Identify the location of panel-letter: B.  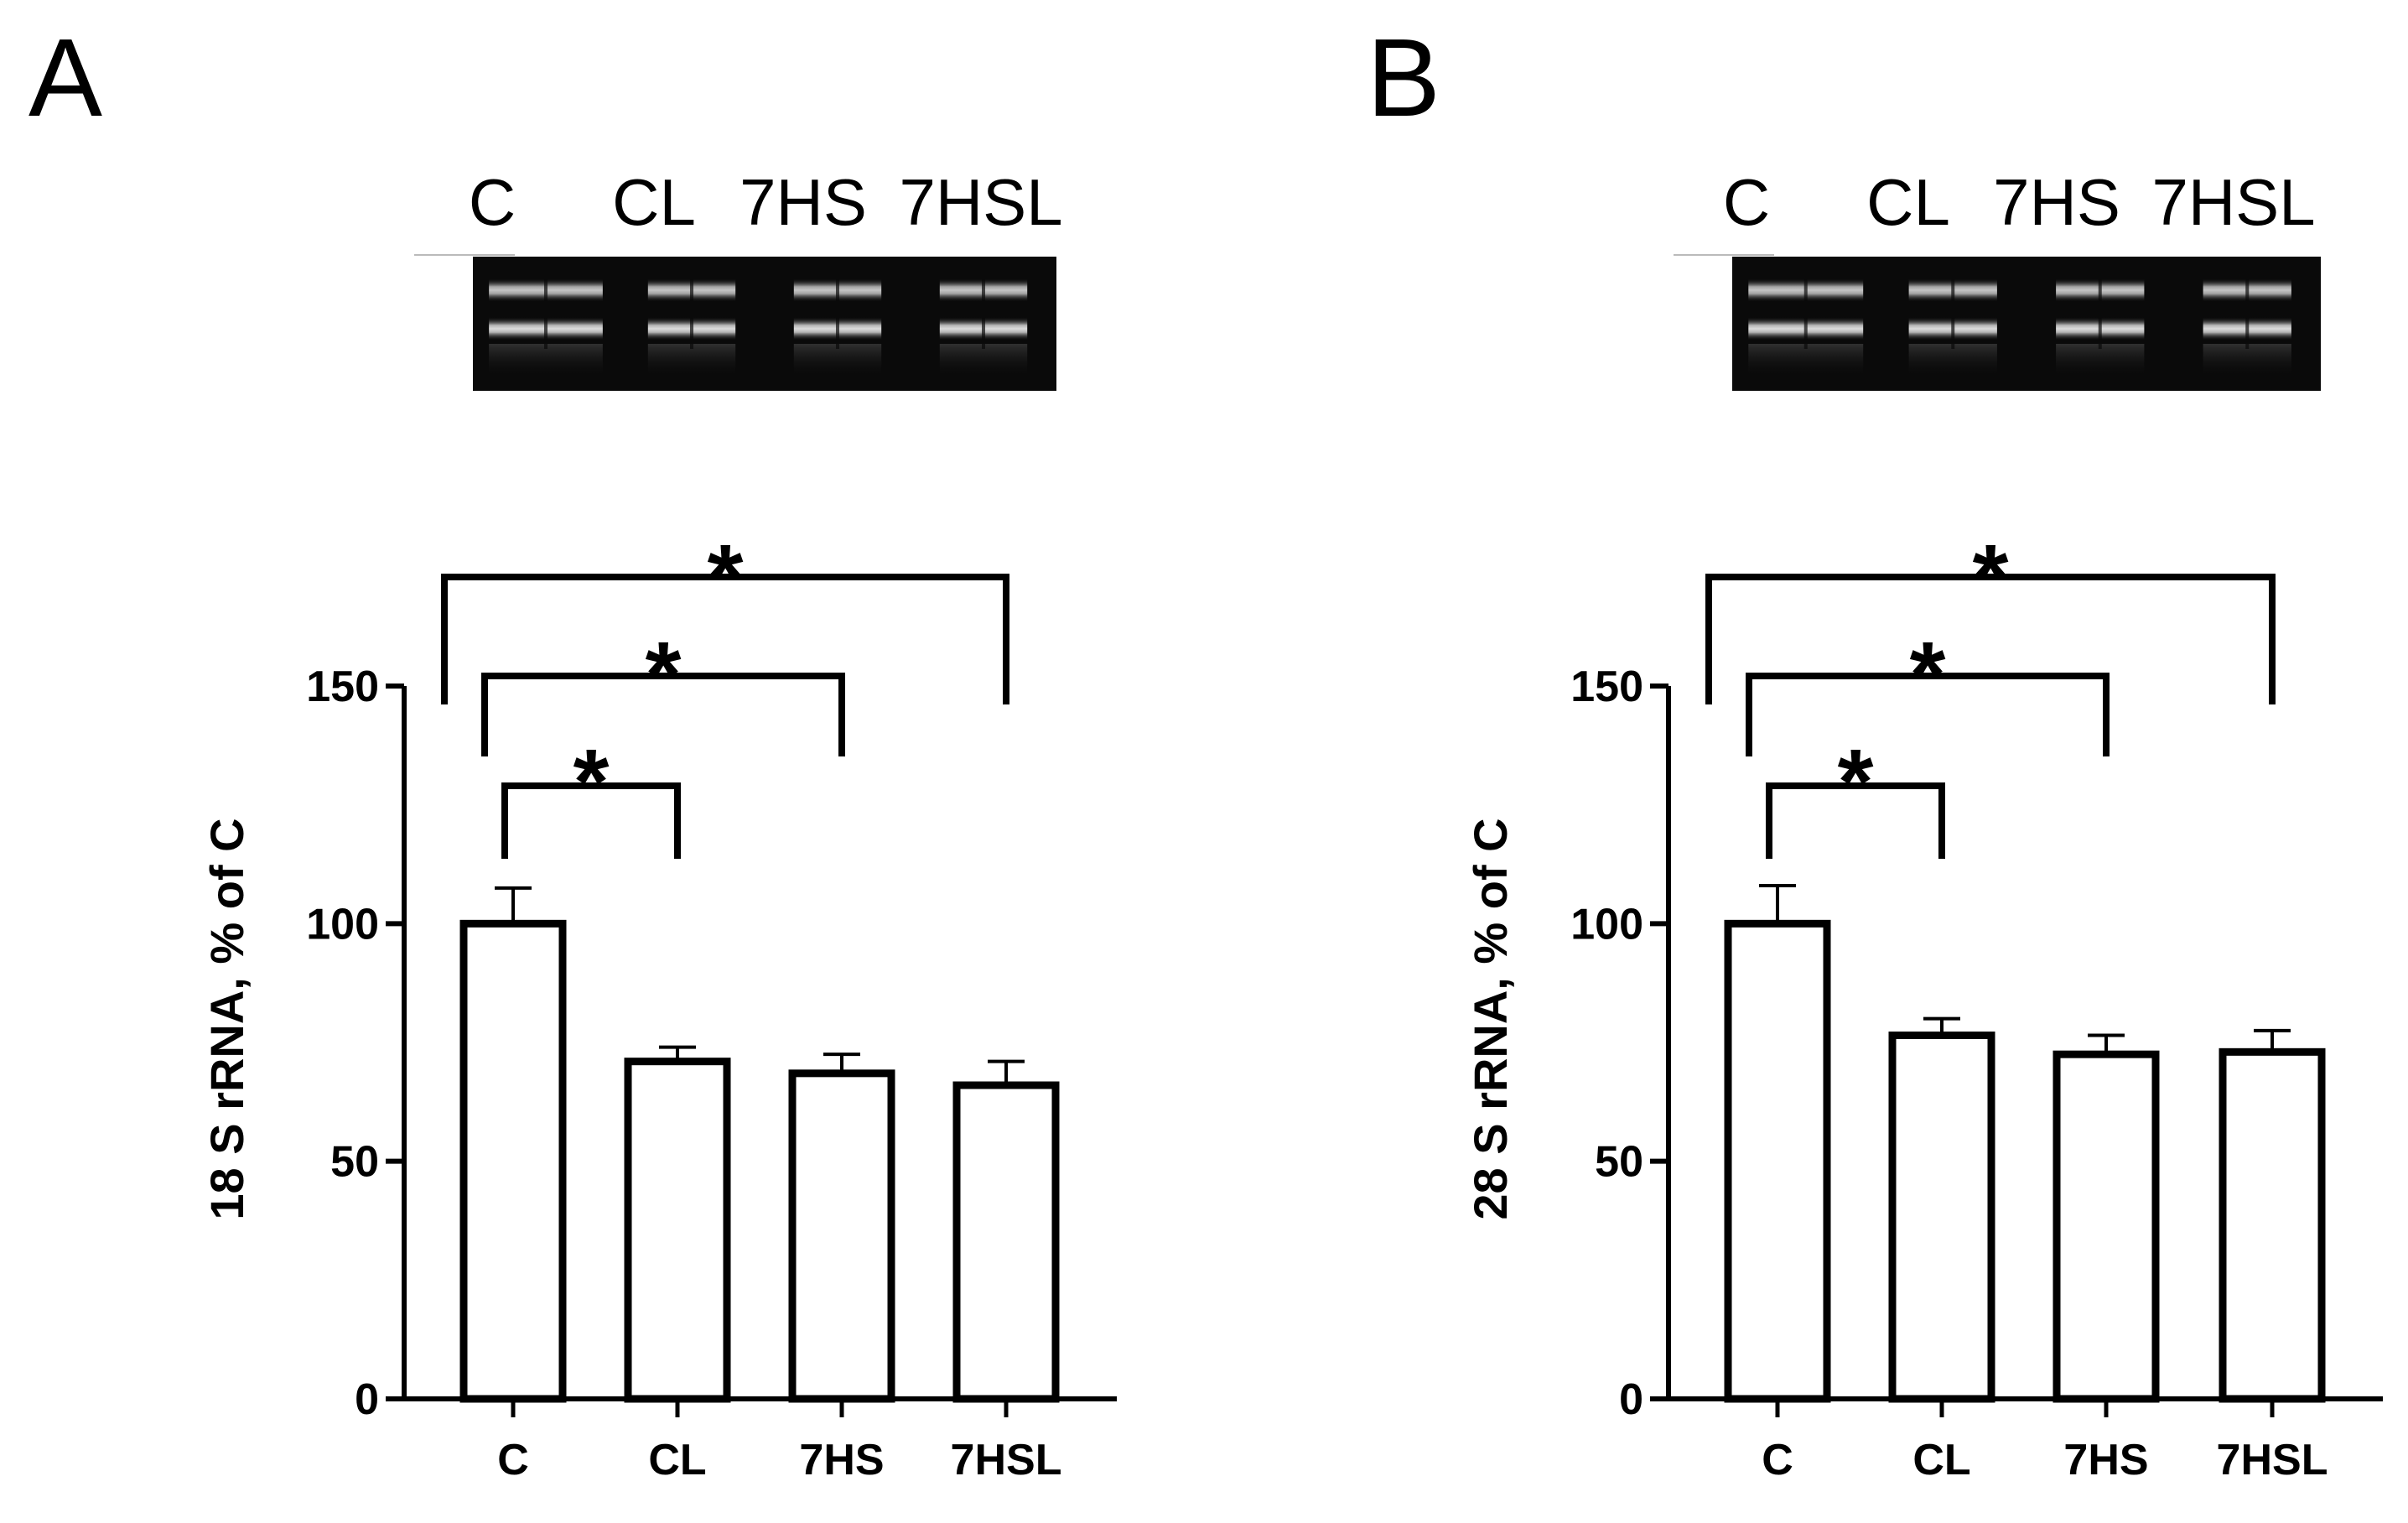
(1403, 77).